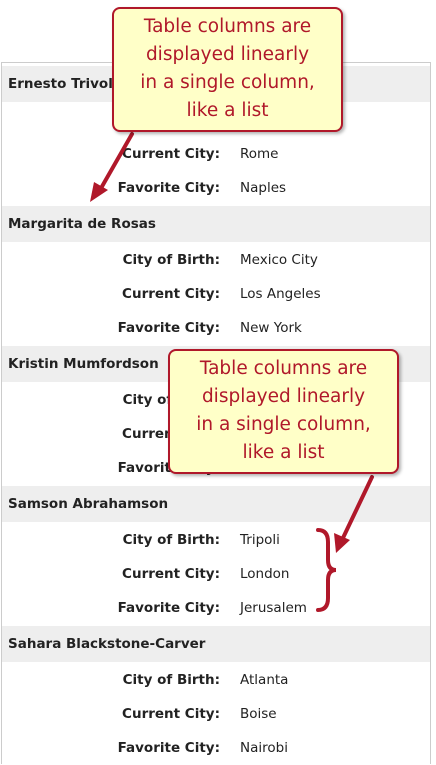  What do you see at coordinates (259, 154) in the screenshot?
I see `field-value: Rome` at bounding box center [259, 154].